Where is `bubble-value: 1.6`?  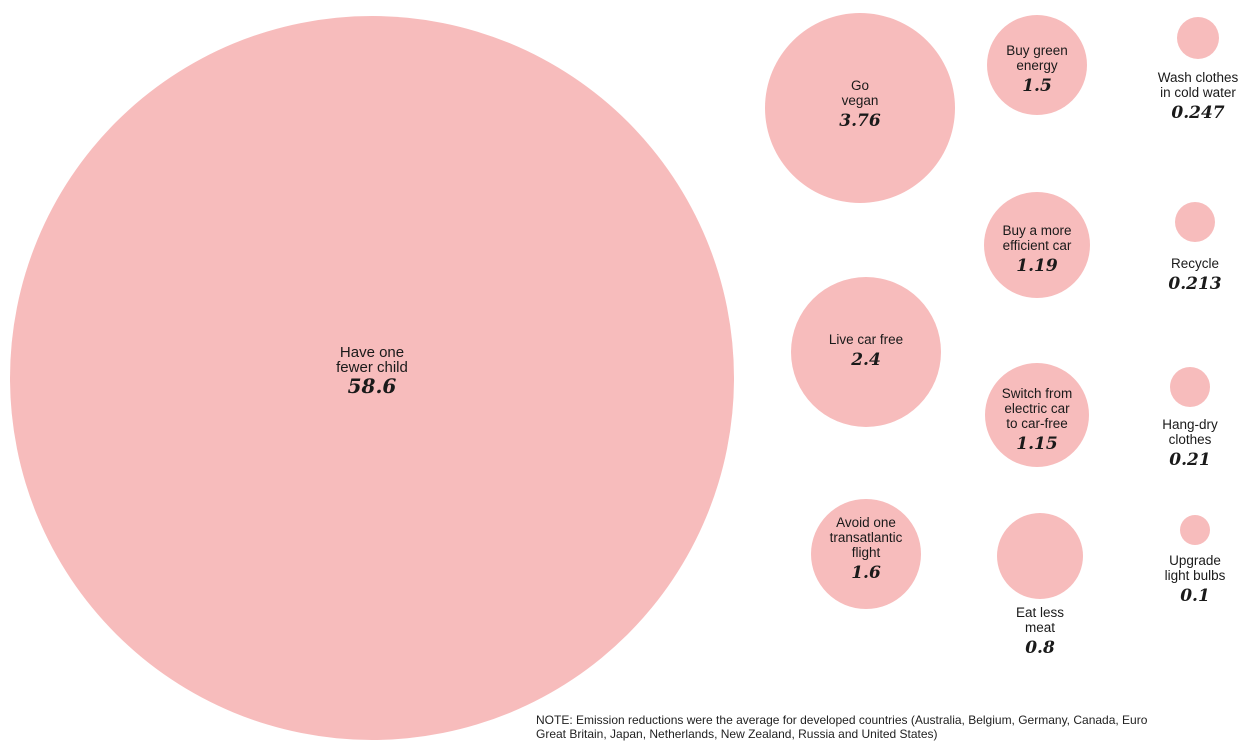
bubble-value: 1.6 is located at coordinates (866, 573).